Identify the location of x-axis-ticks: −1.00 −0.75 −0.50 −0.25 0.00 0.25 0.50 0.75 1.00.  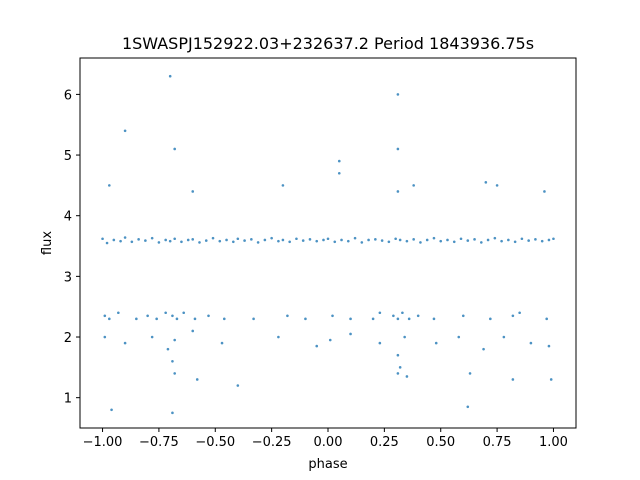
(325, 439).